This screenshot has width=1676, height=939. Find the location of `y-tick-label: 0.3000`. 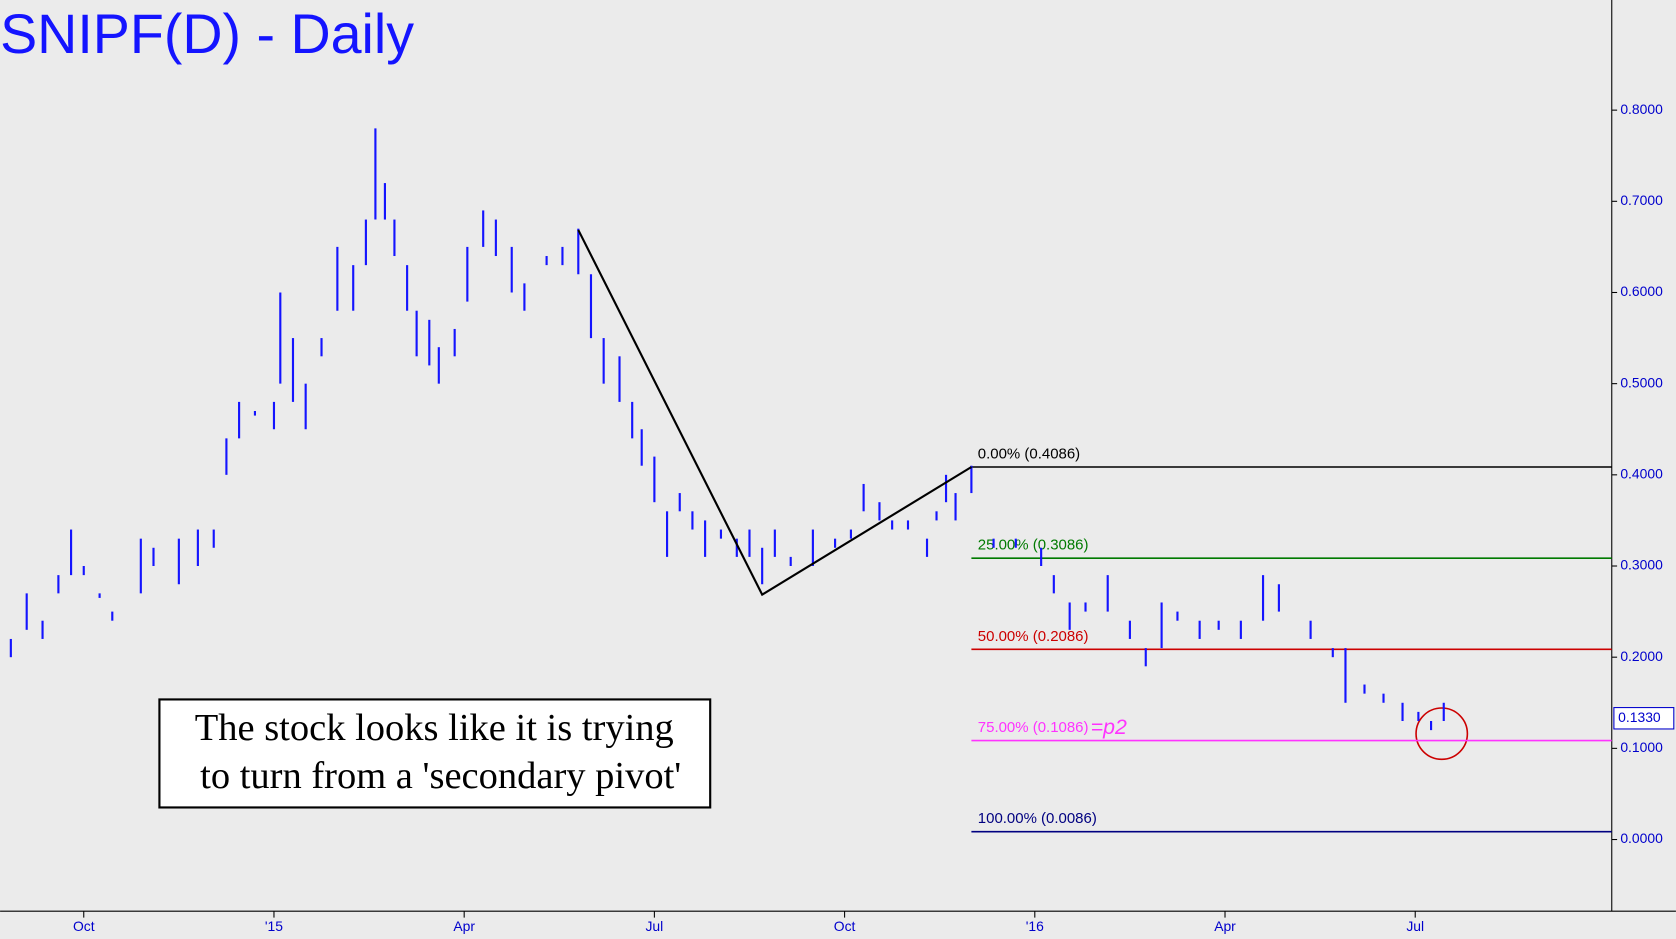

y-tick-label: 0.3000 is located at coordinates (1641, 565).